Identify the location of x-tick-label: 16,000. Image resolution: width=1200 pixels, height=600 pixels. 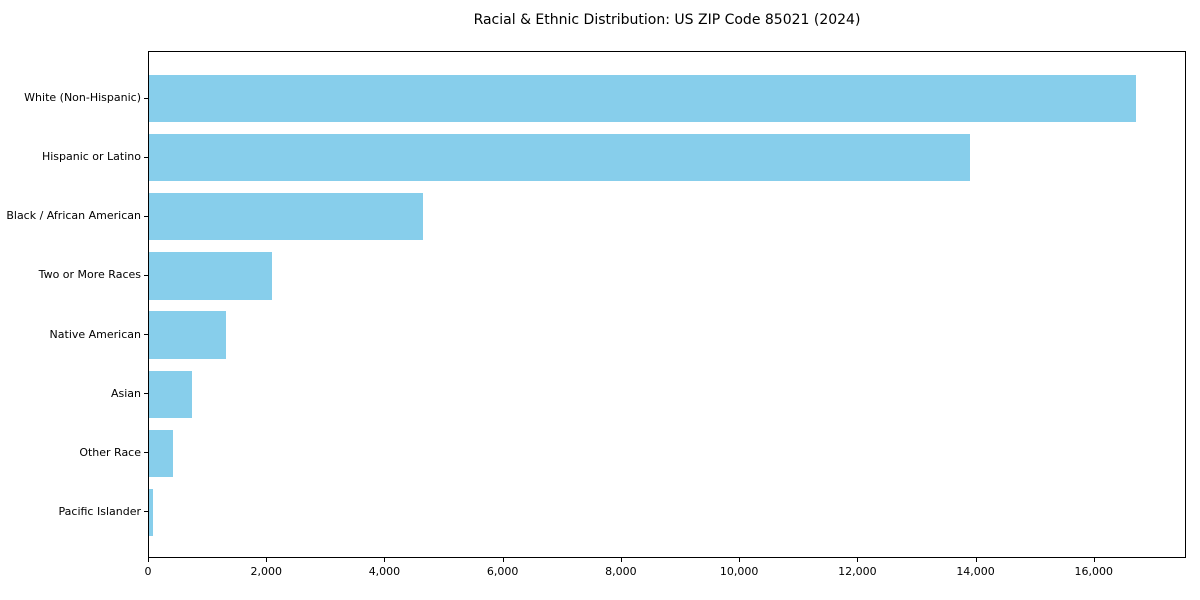
(1094, 571).